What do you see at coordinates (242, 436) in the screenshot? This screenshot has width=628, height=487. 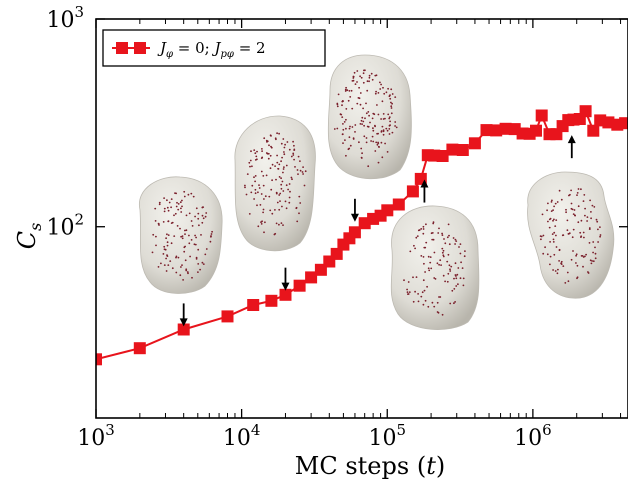 I see `x-tick-label: 104` at bounding box center [242, 436].